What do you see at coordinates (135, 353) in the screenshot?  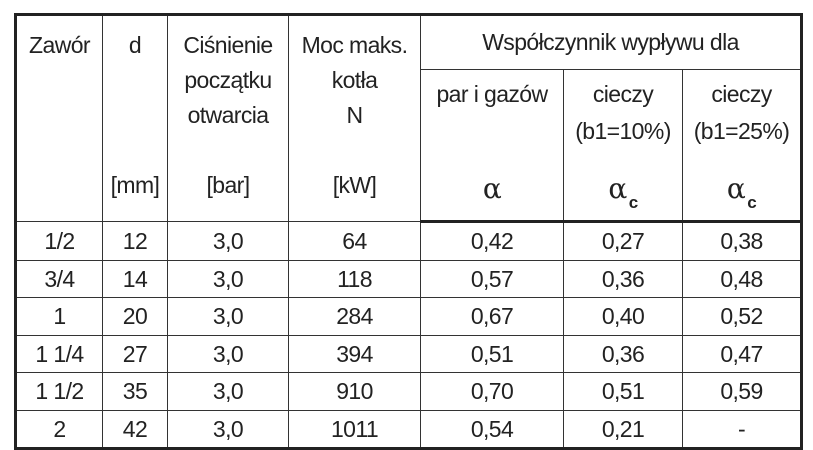 I see `cell-d: 27` at bounding box center [135, 353].